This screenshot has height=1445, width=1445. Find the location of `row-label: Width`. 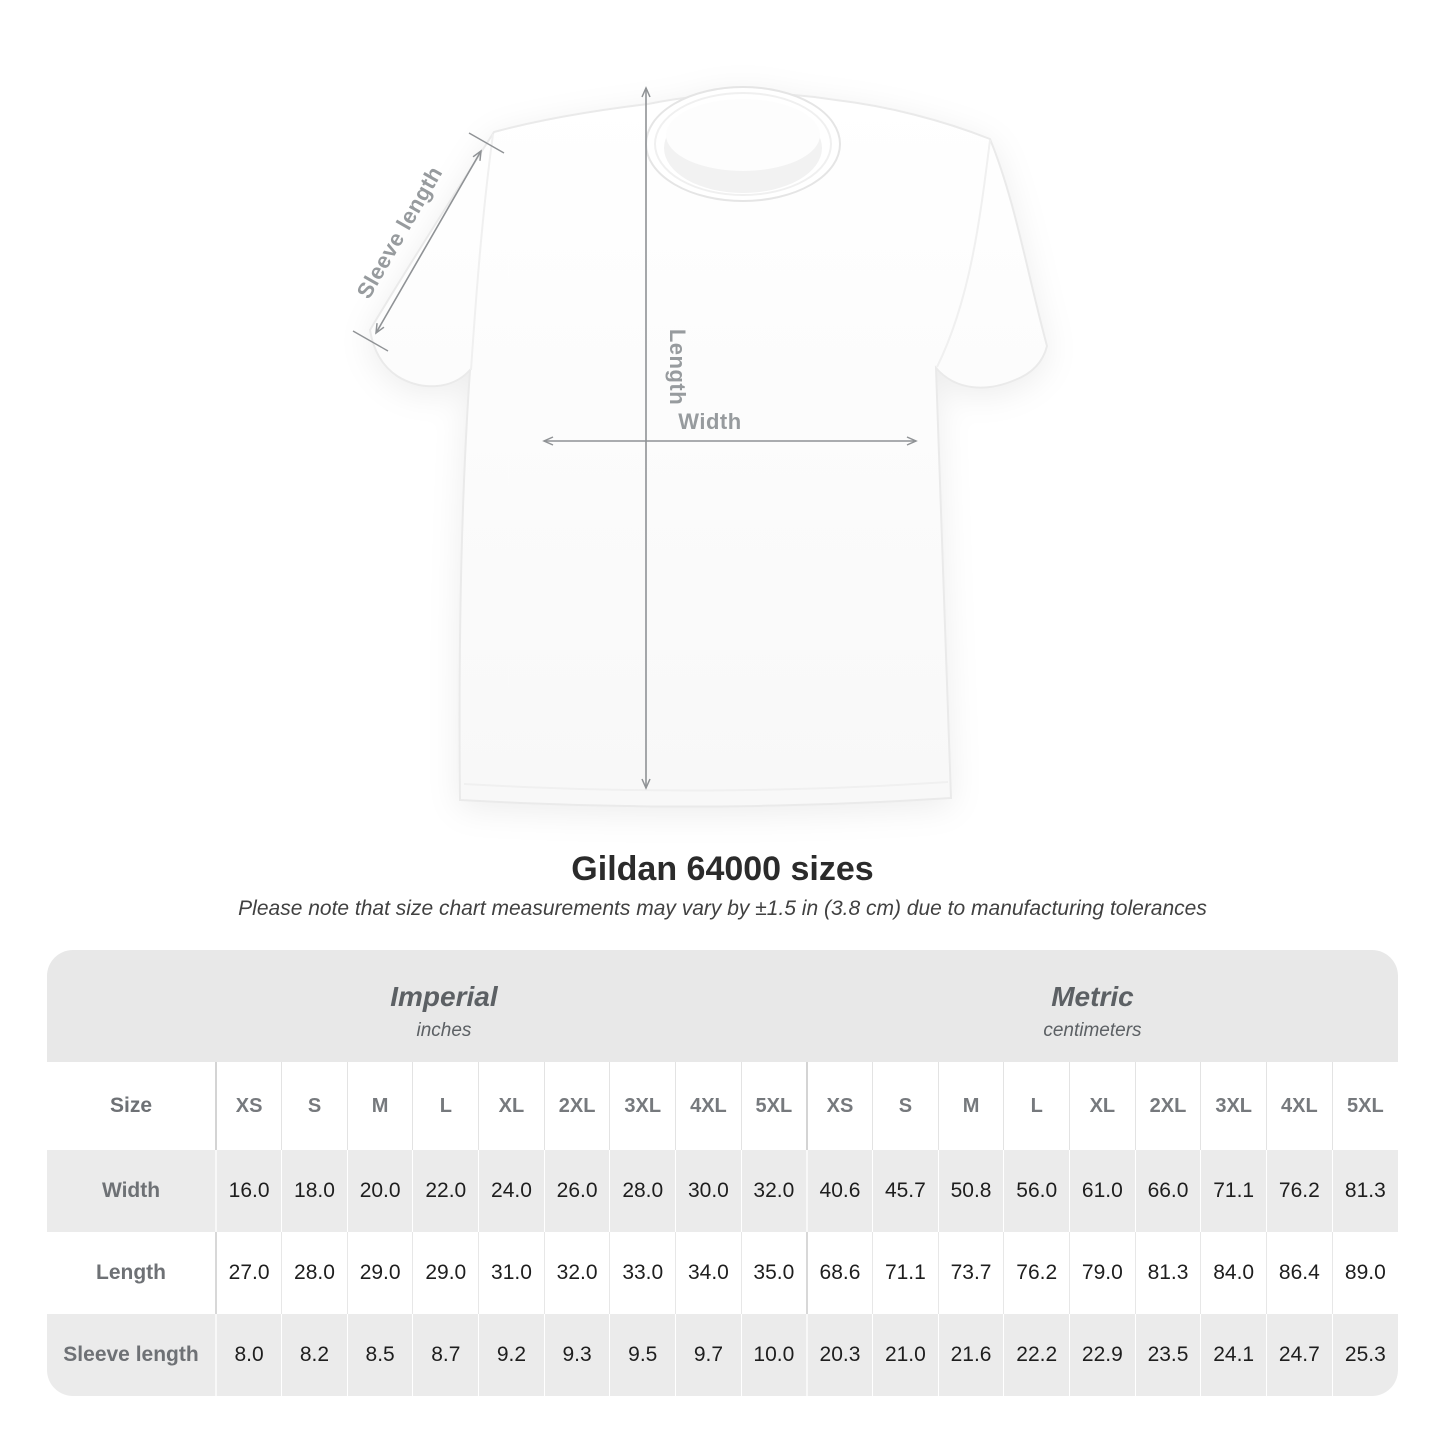

row-label: Width is located at coordinates (131, 1191).